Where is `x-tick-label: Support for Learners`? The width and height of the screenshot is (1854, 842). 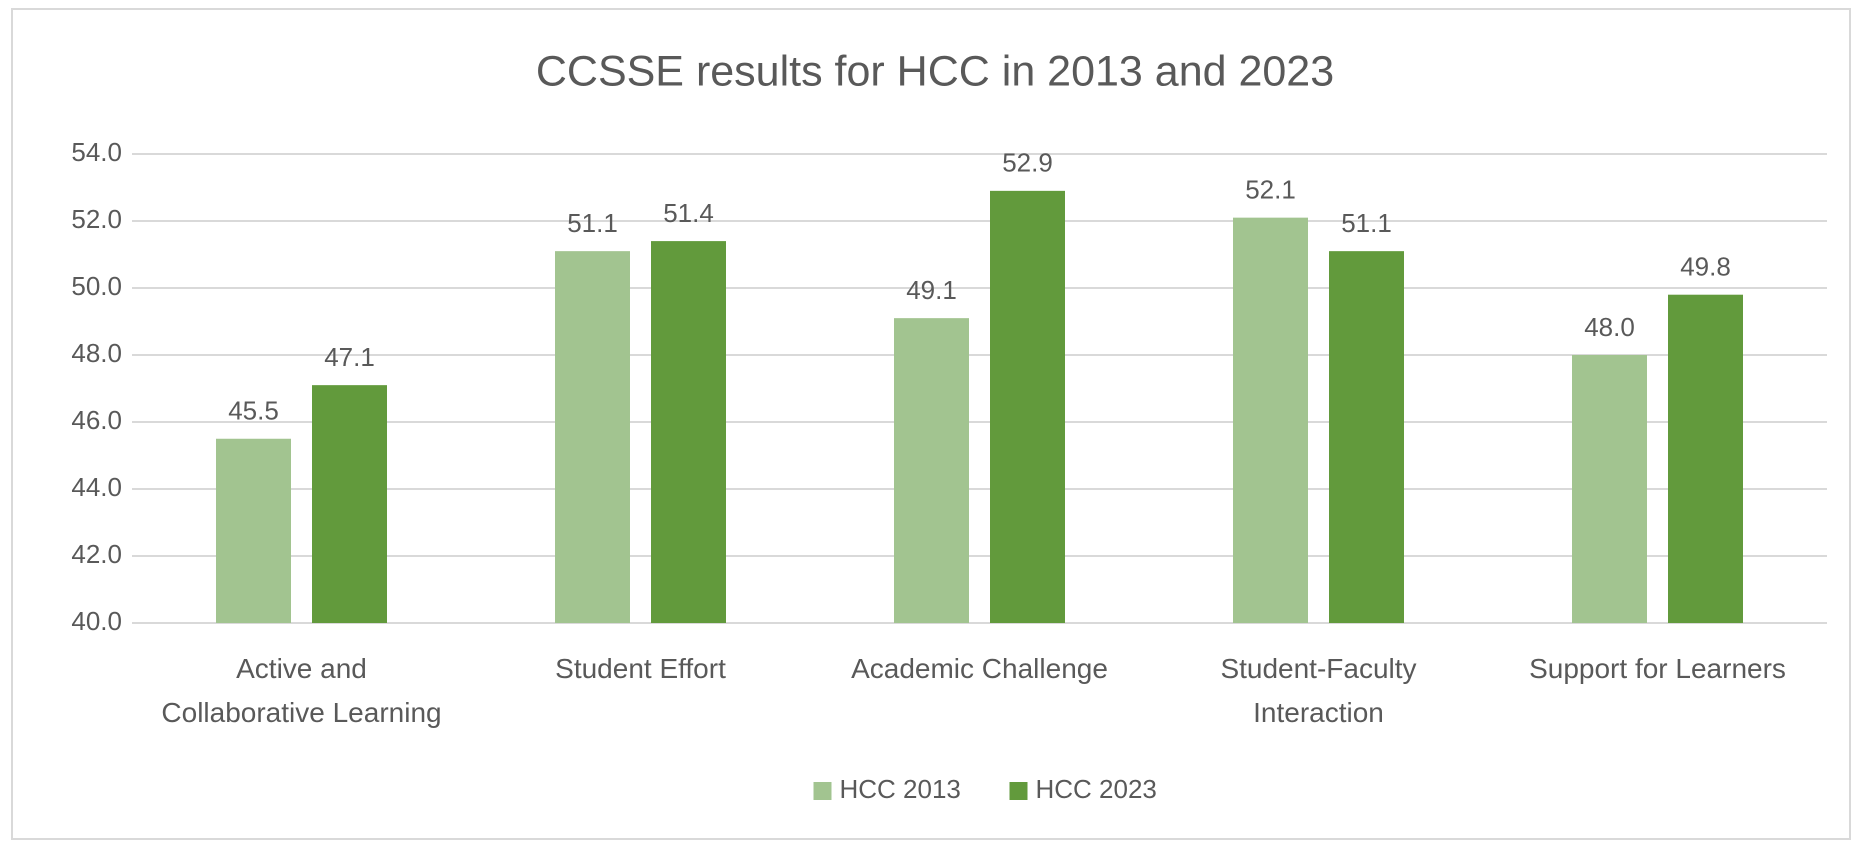
x-tick-label: Support for Learners is located at coordinates (1657, 668).